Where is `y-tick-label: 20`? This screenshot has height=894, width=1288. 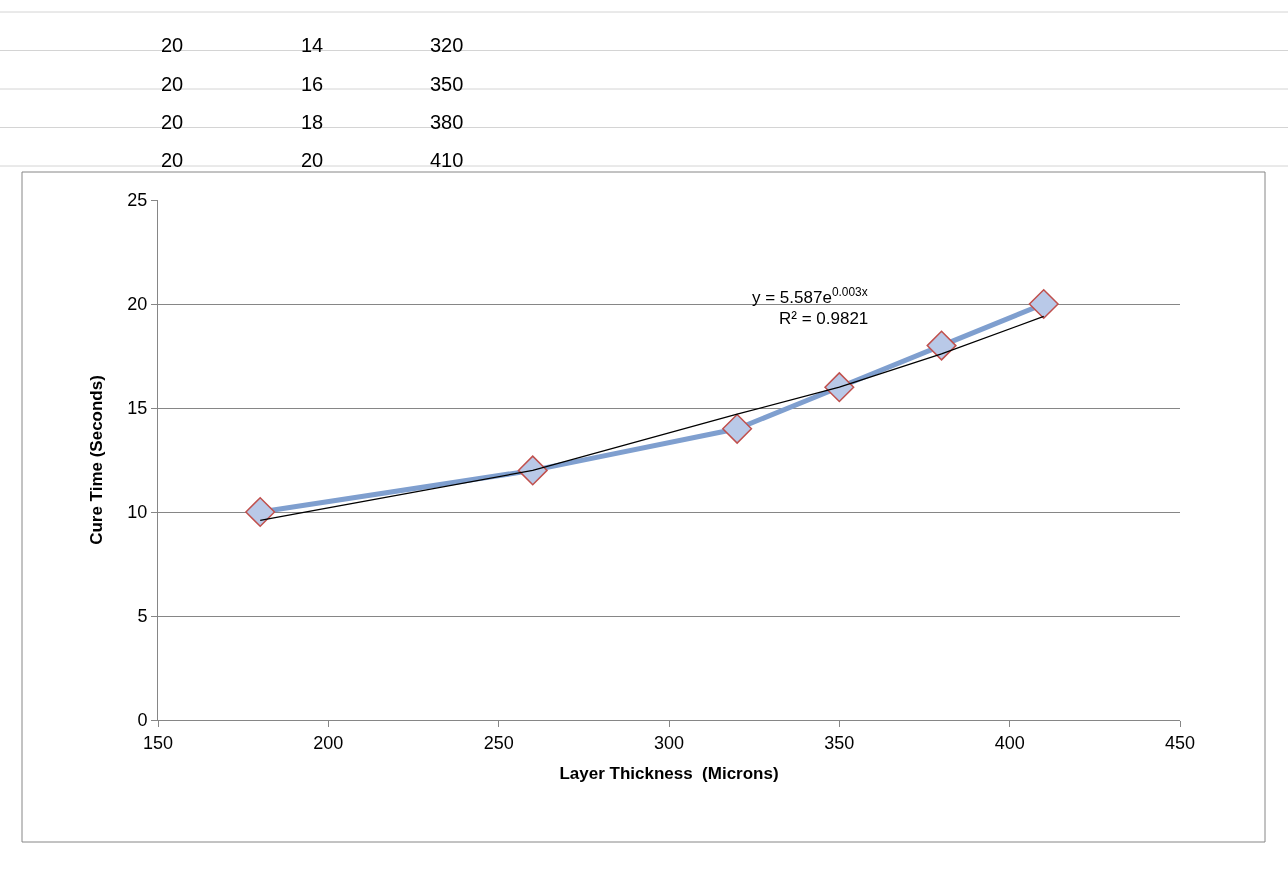 y-tick-label: 20 is located at coordinates (137, 304).